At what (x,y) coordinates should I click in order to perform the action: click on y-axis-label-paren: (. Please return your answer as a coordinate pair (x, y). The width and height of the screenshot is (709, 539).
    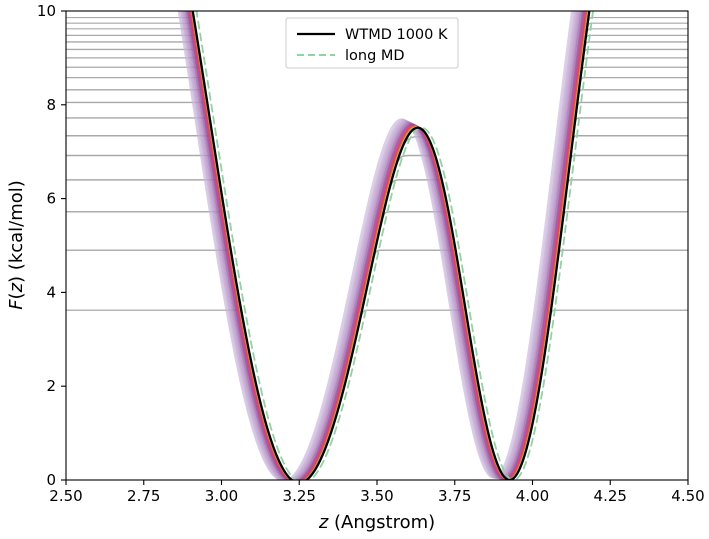
    Looking at the image, I should click on (16, 295).